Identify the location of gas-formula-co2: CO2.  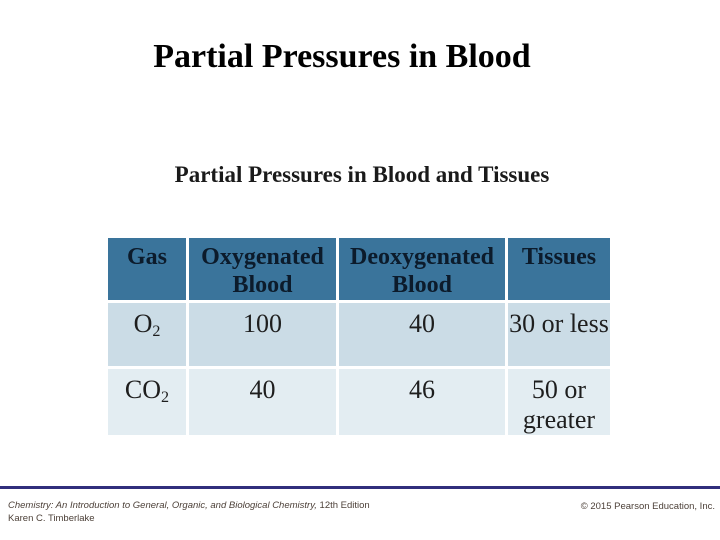
(147, 402).